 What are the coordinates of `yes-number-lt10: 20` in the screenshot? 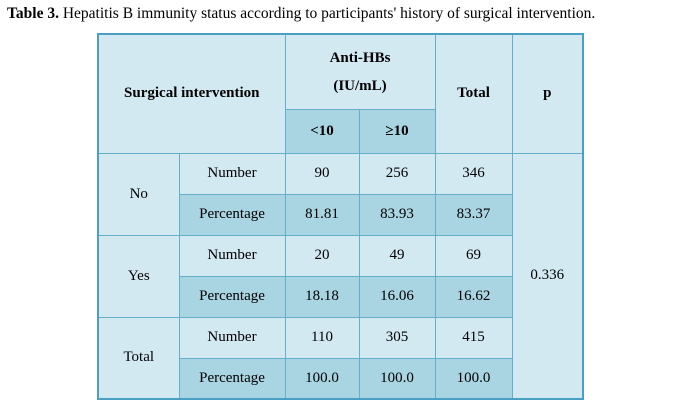 It's located at (322, 255).